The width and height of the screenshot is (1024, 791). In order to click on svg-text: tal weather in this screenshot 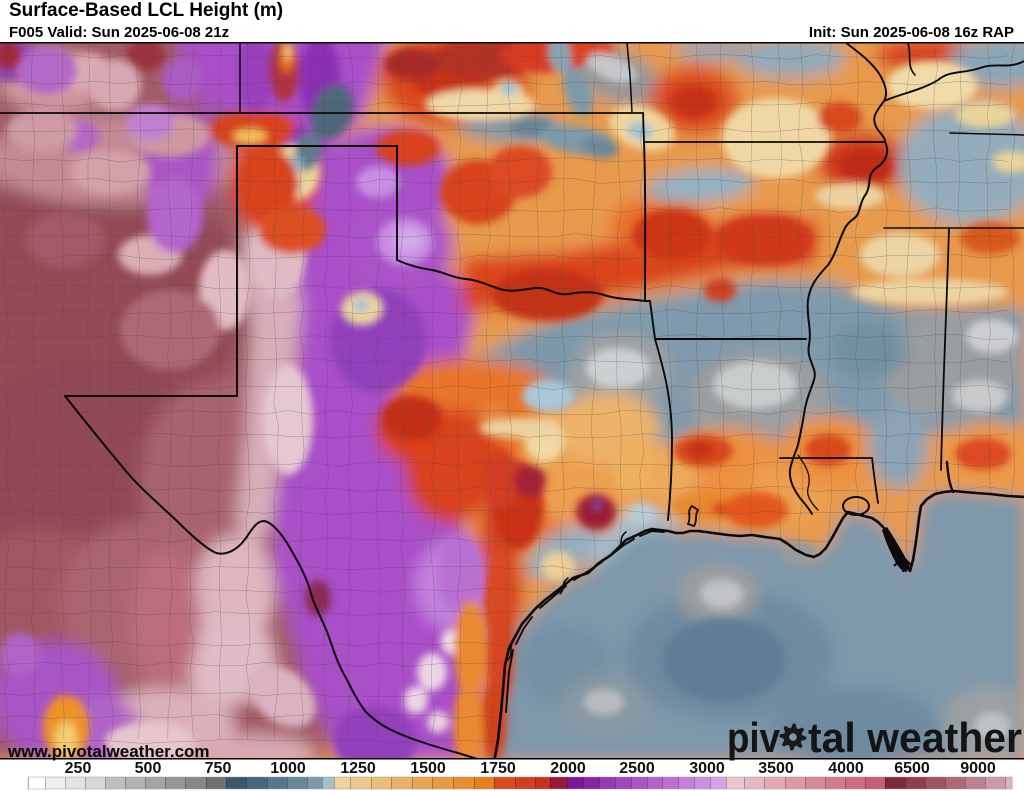, I will do `click(915, 737)`.